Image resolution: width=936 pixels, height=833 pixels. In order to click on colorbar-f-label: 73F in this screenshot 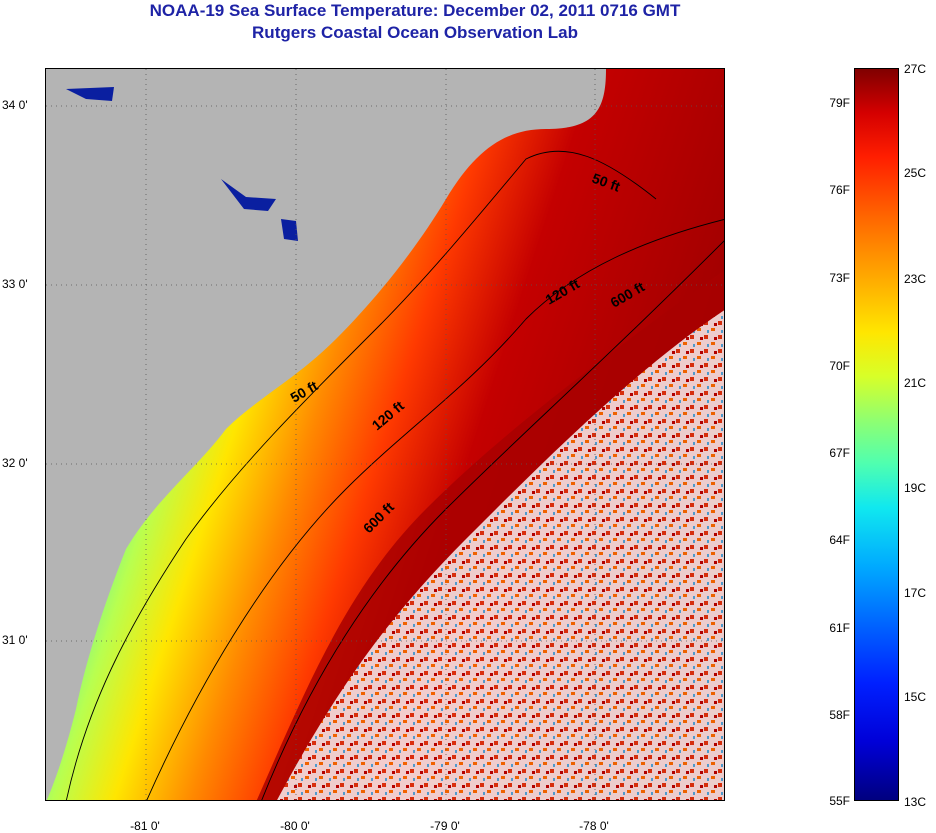, I will do `click(839, 278)`.